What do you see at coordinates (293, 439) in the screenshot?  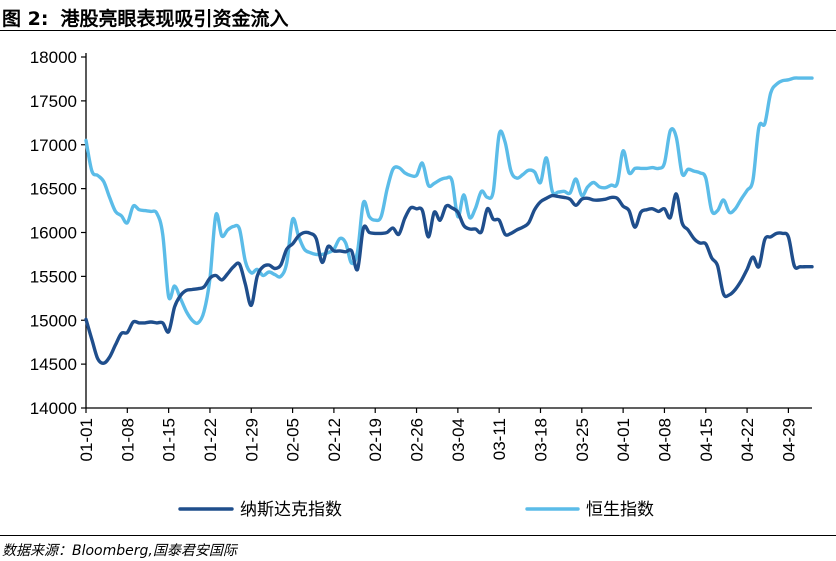 I see `x-tick-label: 02-05` at bounding box center [293, 439].